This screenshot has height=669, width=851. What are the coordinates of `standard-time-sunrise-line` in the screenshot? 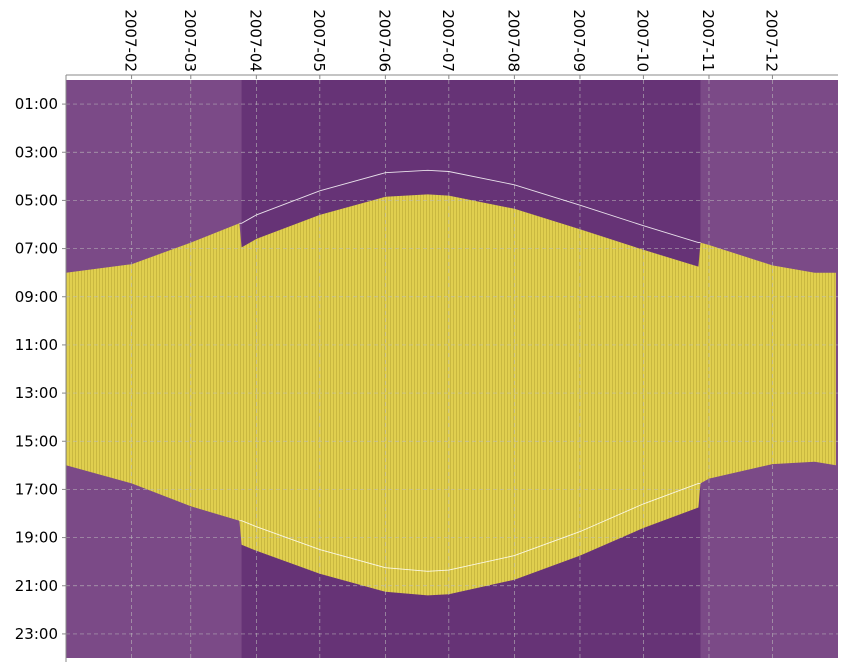 It's located at (470, 206).